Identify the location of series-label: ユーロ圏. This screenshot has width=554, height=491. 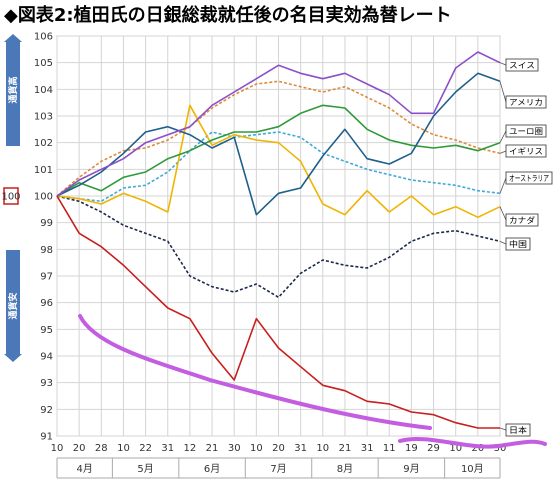
(526, 131).